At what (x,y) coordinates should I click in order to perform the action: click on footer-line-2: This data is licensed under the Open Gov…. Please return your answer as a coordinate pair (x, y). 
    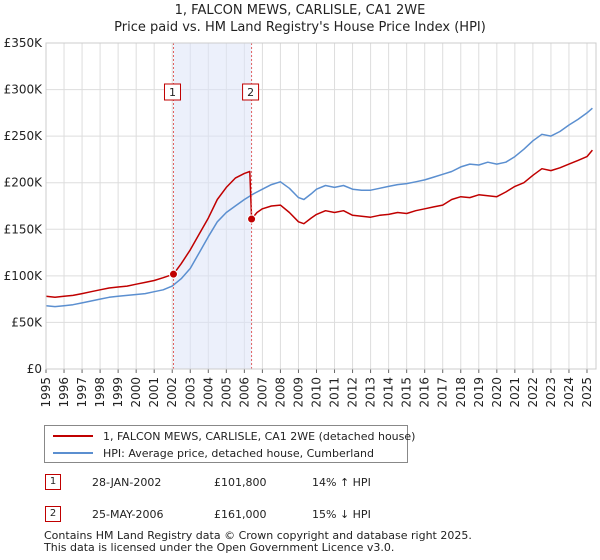
    Looking at the image, I should click on (219, 547).